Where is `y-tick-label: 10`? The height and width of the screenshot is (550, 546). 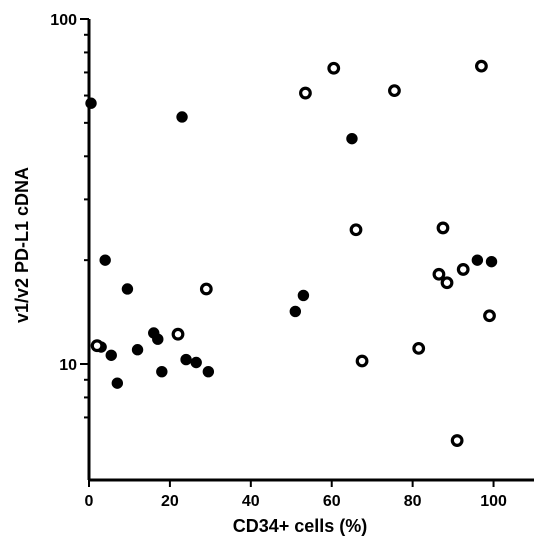
y-tick-label: 10 is located at coordinates (68, 365).